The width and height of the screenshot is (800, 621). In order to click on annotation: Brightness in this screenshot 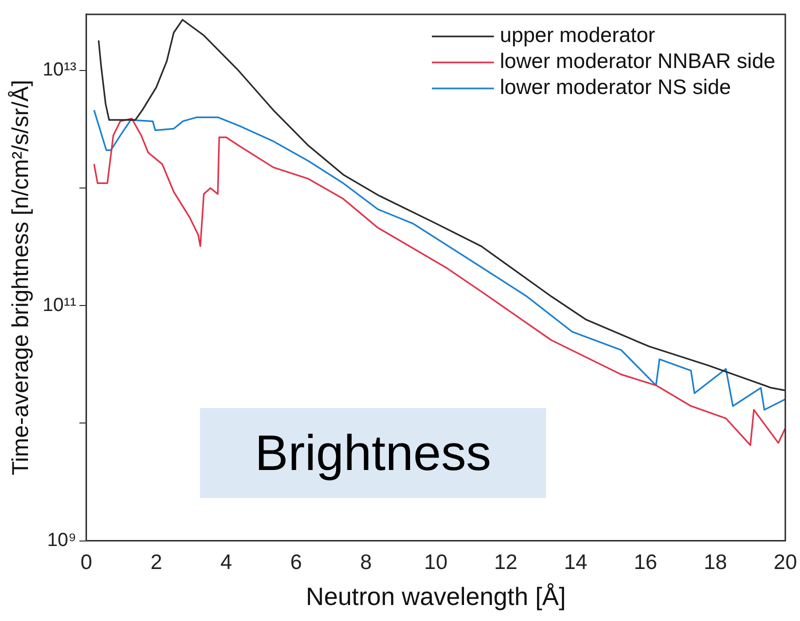, I will do `click(373, 453)`.